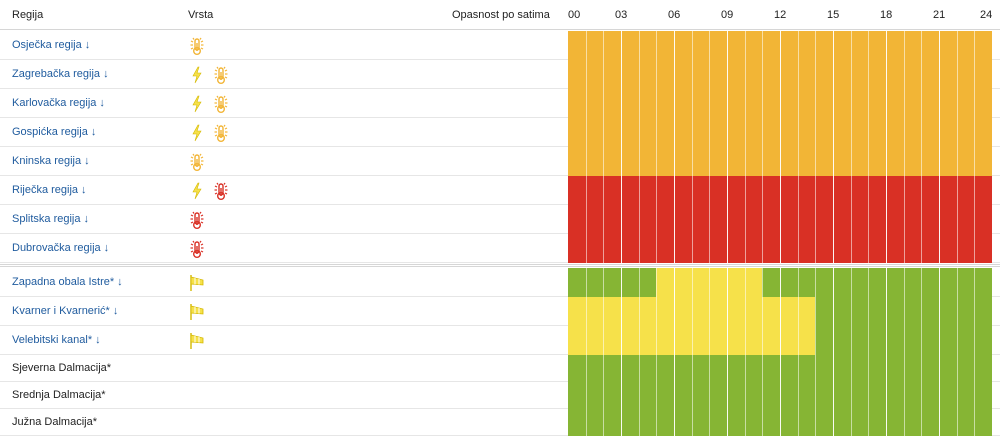 This screenshot has height=436, width=1000. What do you see at coordinates (54, 132) in the screenshot?
I see `region-name: Gospićka regija ↓` at bounding box center [54, 132].